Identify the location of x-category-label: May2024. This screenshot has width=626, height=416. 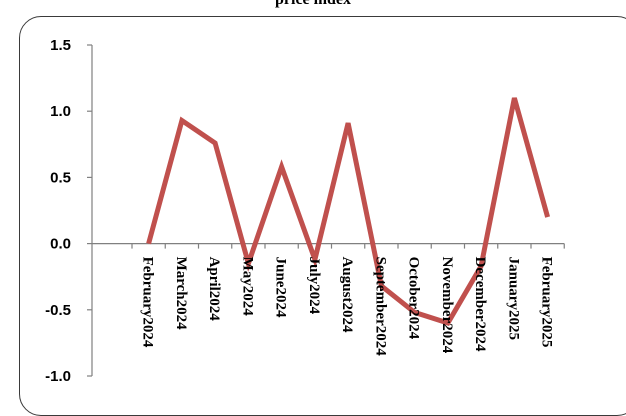
(247, 287).